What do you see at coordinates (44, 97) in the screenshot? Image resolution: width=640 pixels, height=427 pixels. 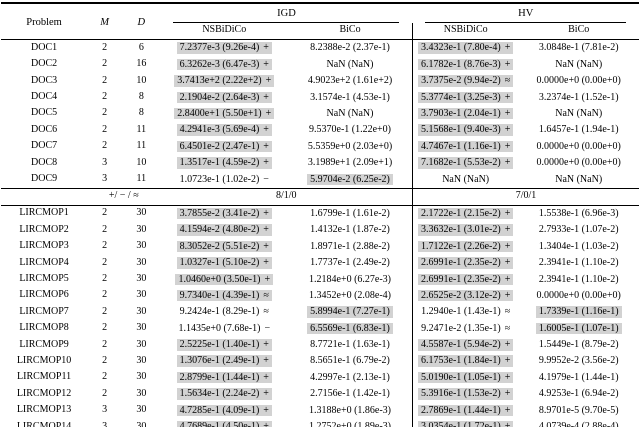 I see `problem-name: DOC4` at bounding box center [44, 97].